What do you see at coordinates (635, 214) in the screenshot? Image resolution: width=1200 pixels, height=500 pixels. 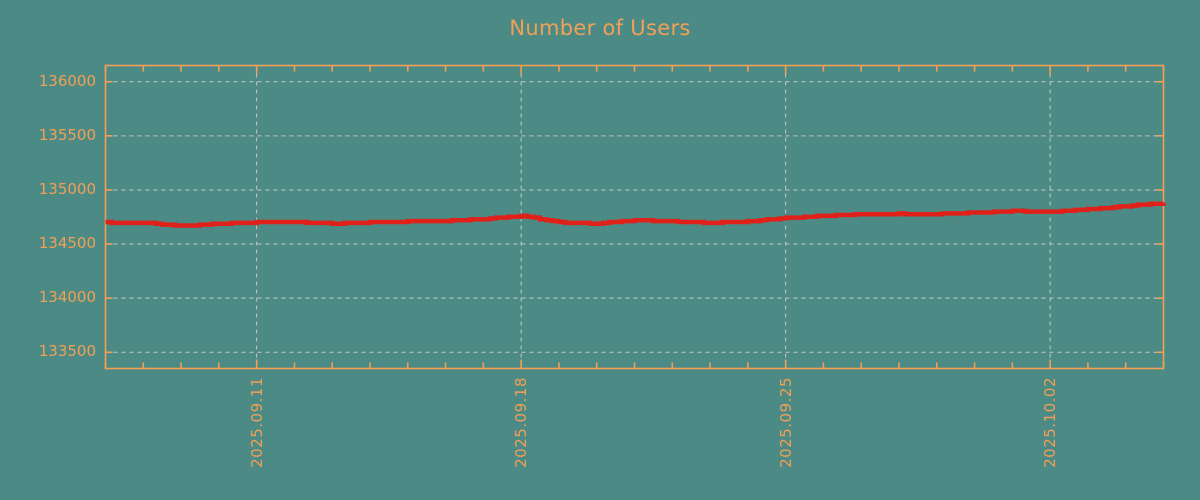 I see `data-series-line` at bounding box center [635, 214].